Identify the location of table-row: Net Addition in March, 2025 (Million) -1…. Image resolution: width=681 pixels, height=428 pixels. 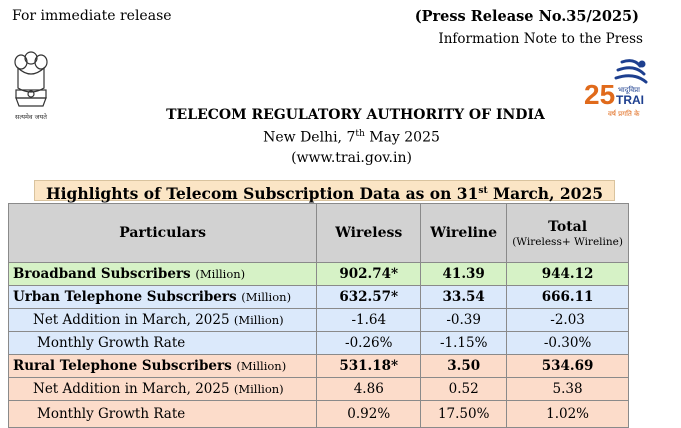
(318, 320).